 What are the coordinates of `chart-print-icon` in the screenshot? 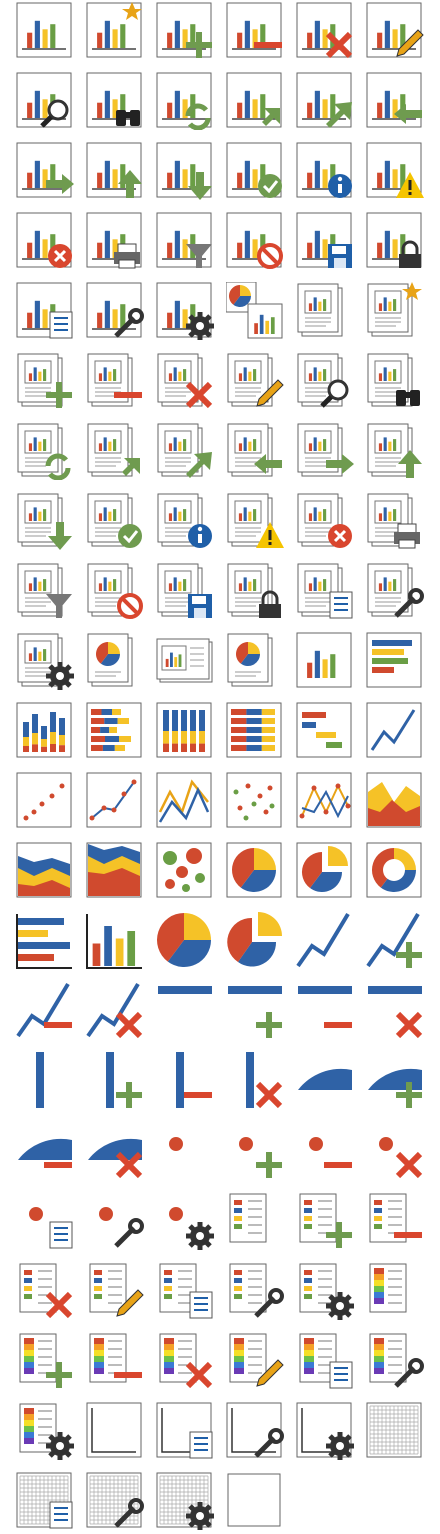 It's located at (115, 241).